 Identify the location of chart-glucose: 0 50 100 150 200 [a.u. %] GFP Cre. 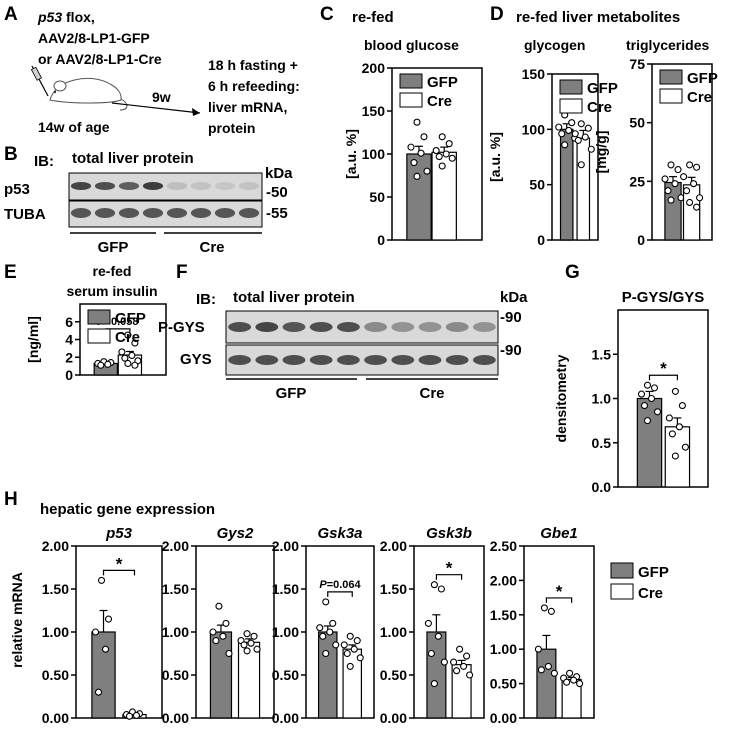
(413, 154).